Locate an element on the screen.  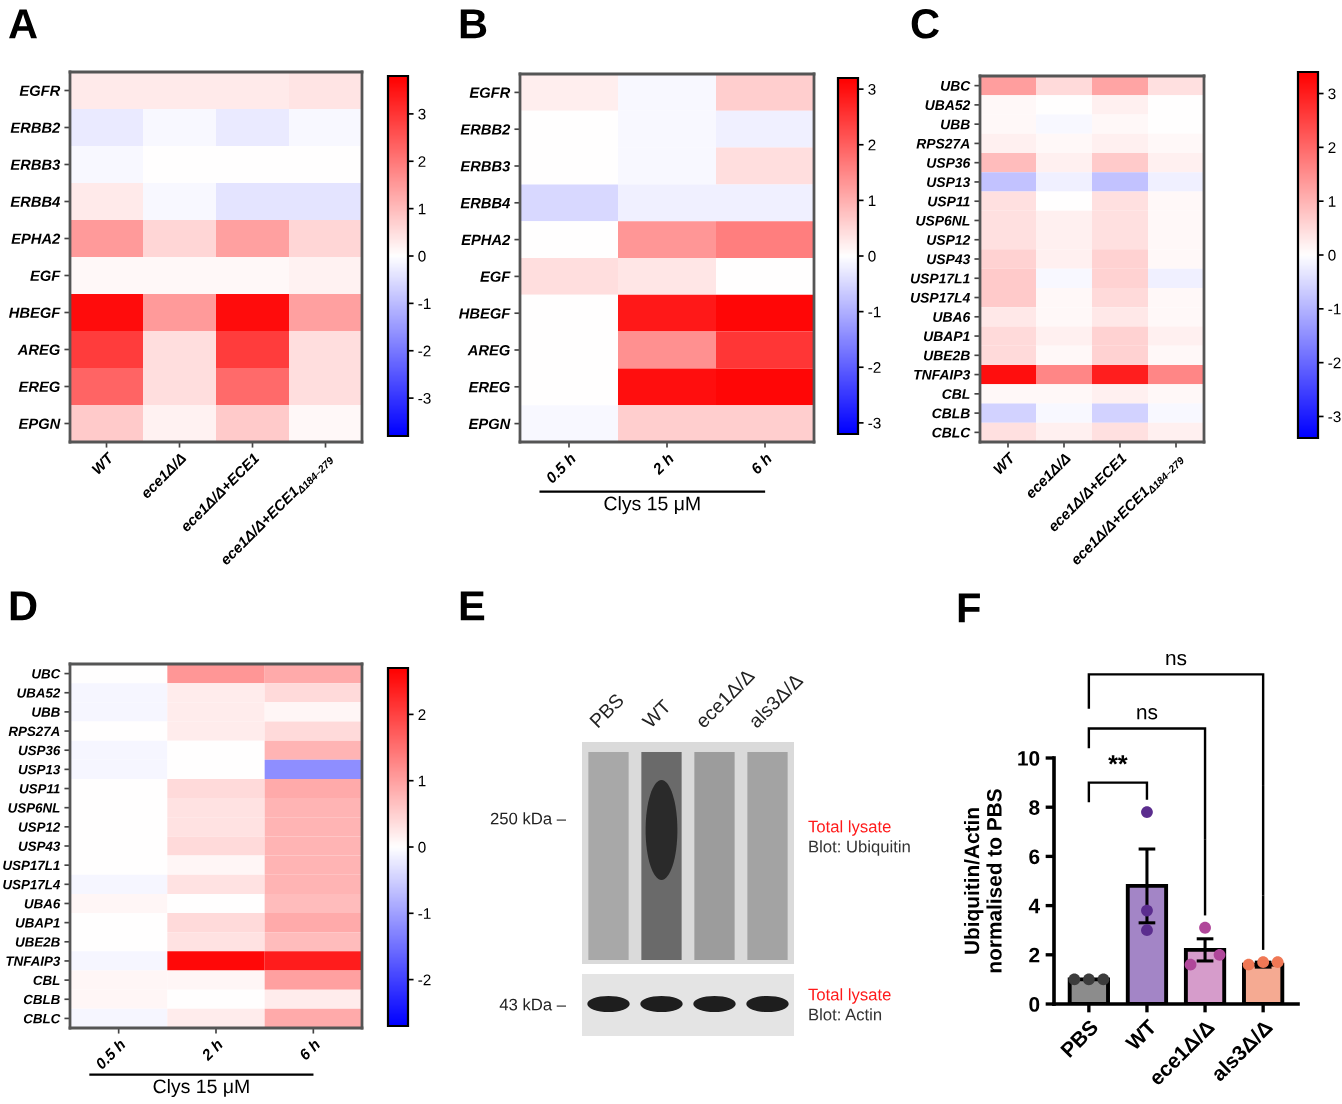
annotation: ** is located at coordinates (1118, 760).